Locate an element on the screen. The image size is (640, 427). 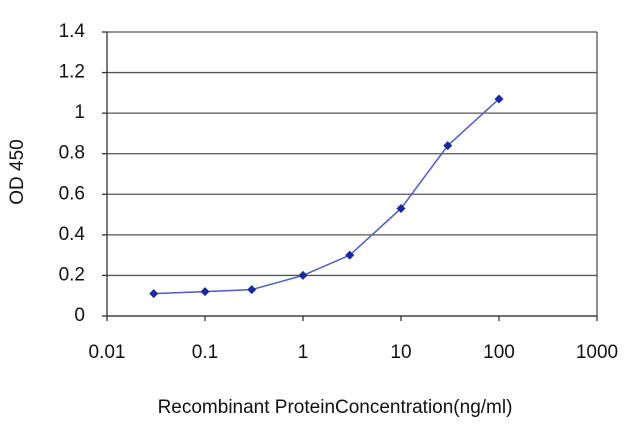
y-tick-label: 1 is located at coordinates (79, 112).